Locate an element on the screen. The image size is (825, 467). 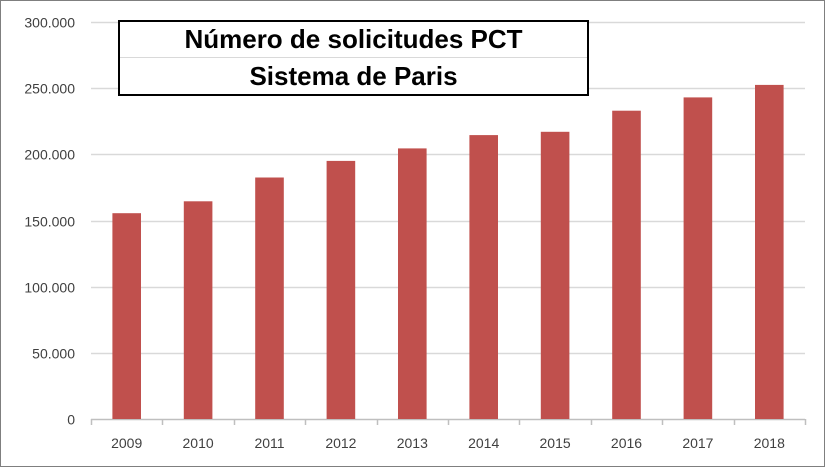
x-tick-label: 2014 is located at coordinates (483, 443).